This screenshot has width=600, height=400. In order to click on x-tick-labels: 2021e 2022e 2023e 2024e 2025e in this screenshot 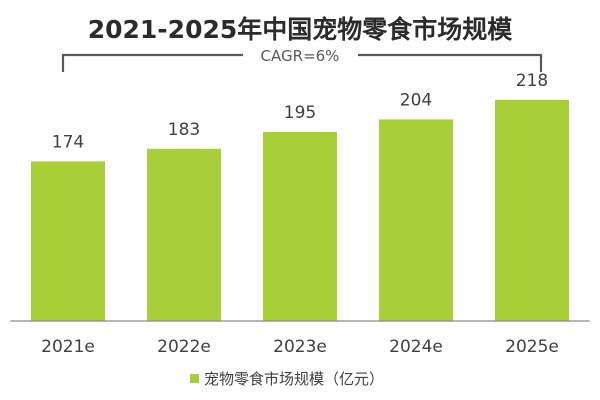, I will do `click(300, 347)`.